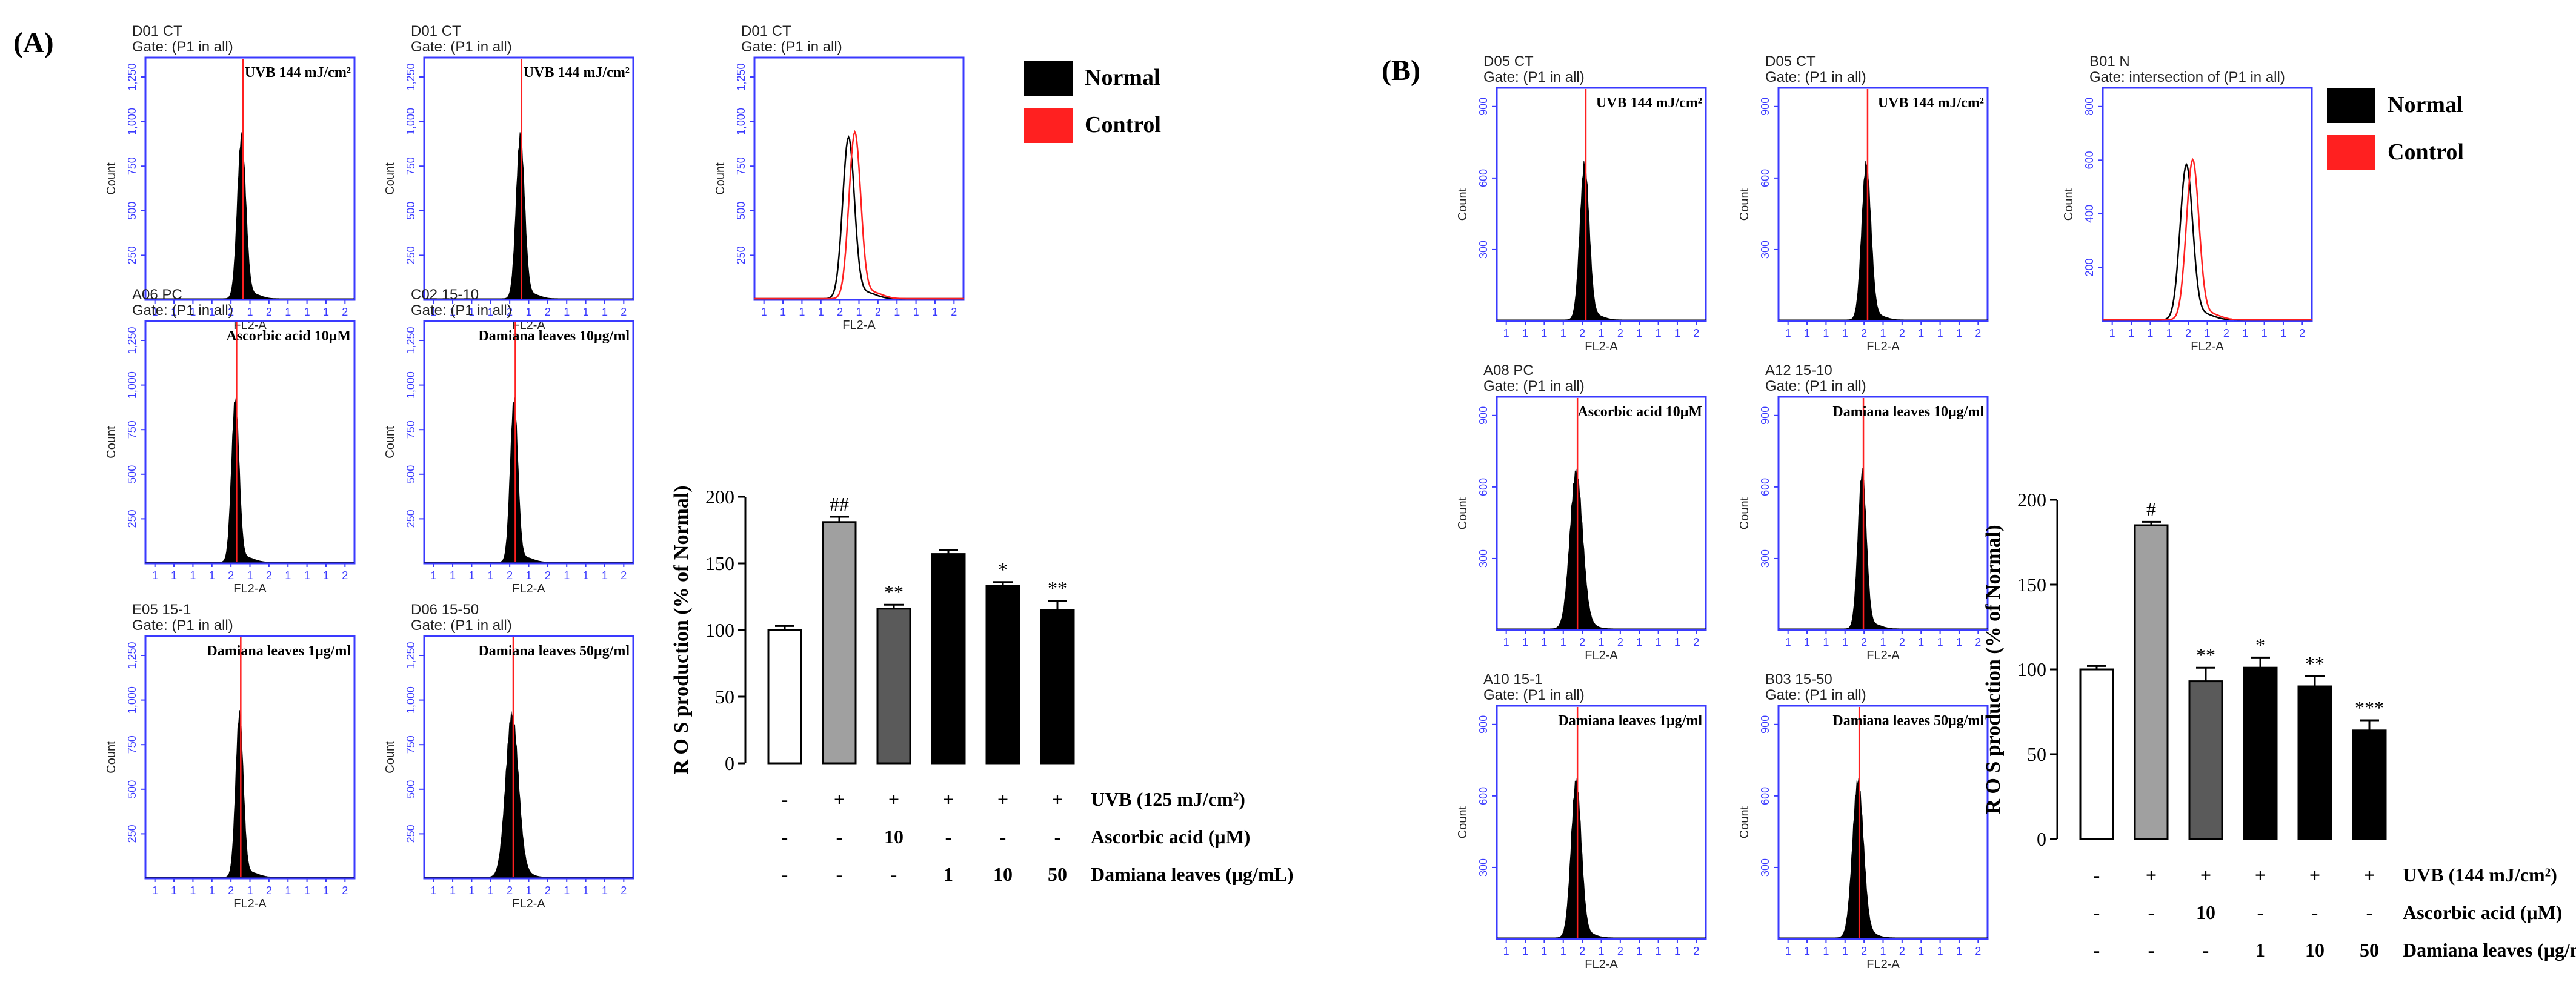 The image size is (2576, 1002). I want to click on control-histogram-curve, so click(2207, 239).